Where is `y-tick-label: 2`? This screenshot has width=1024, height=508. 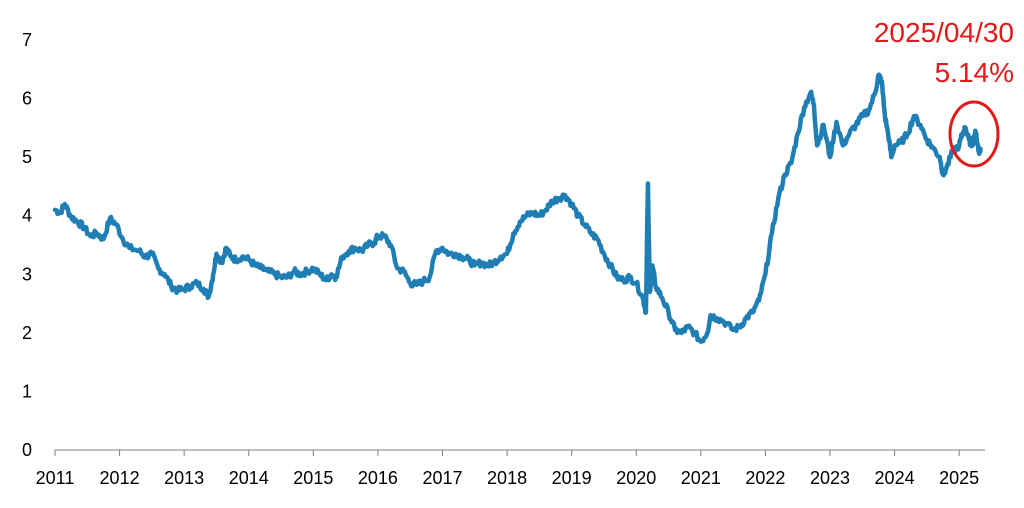 y-tick-label: 2 is located at coordinates (27, 333).